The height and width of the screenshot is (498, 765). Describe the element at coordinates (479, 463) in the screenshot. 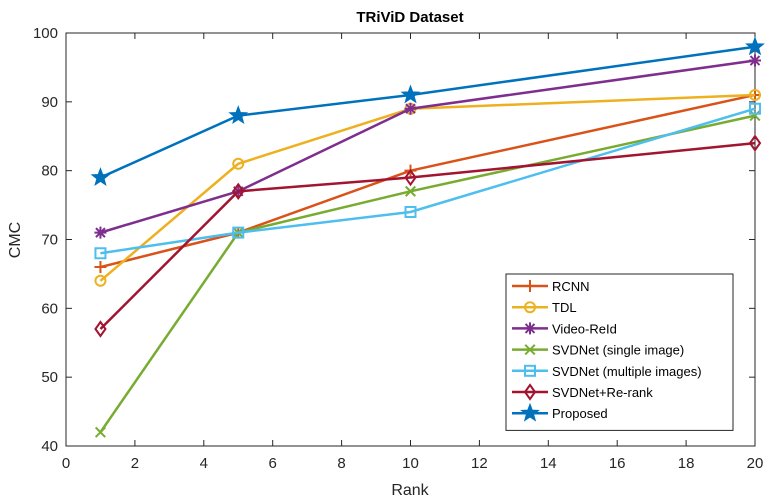

I see `x-tick-label: 12` at that location.